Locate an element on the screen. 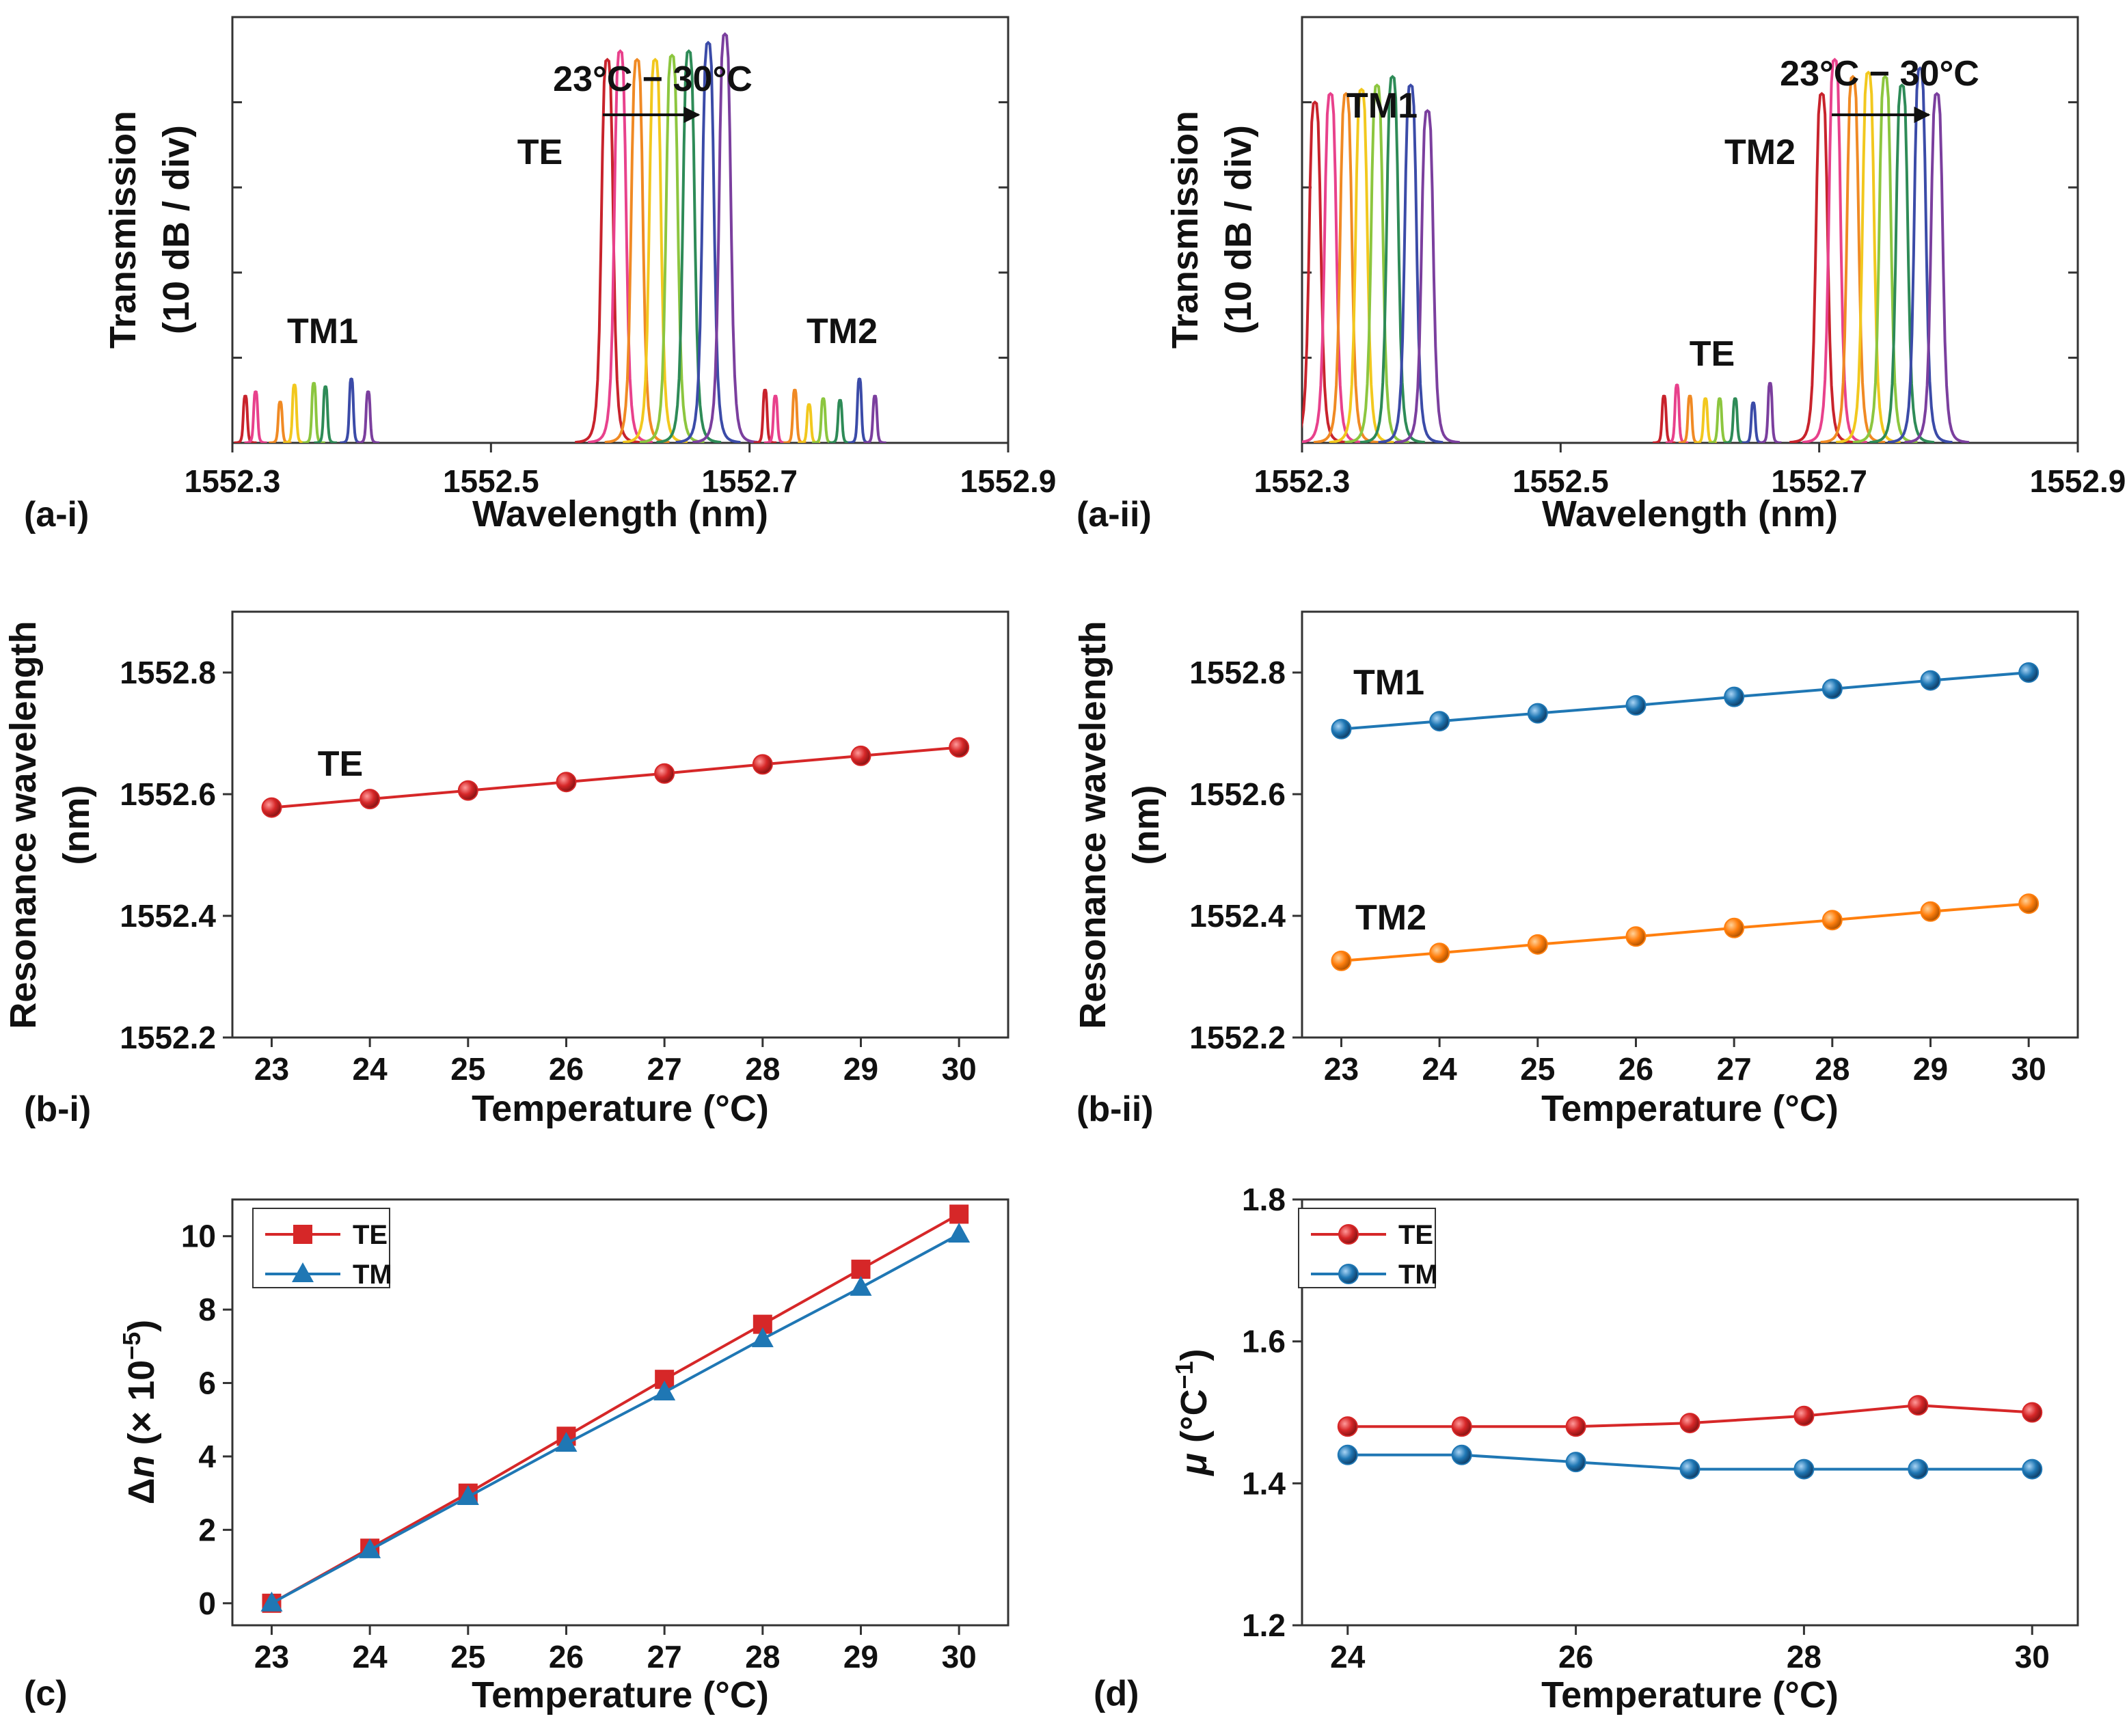 The width and height of the screenshot is (2127, 1736). y-axis-title-part: −5 is located at coordinates (132, 1346).